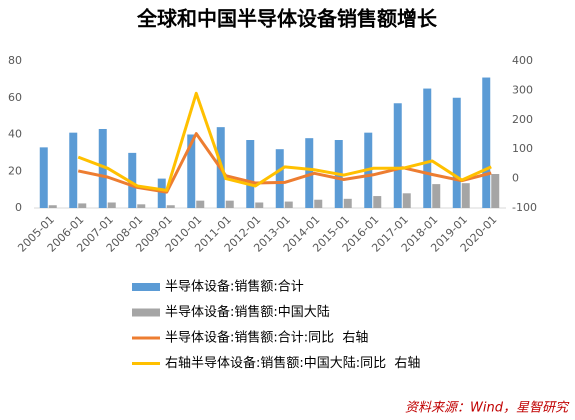  What do you see at coordinates (247, 312) in the screenshot?
I see `legend-label: 半导体设备:销售额:中国大陆` at bounding box center [247, 312].